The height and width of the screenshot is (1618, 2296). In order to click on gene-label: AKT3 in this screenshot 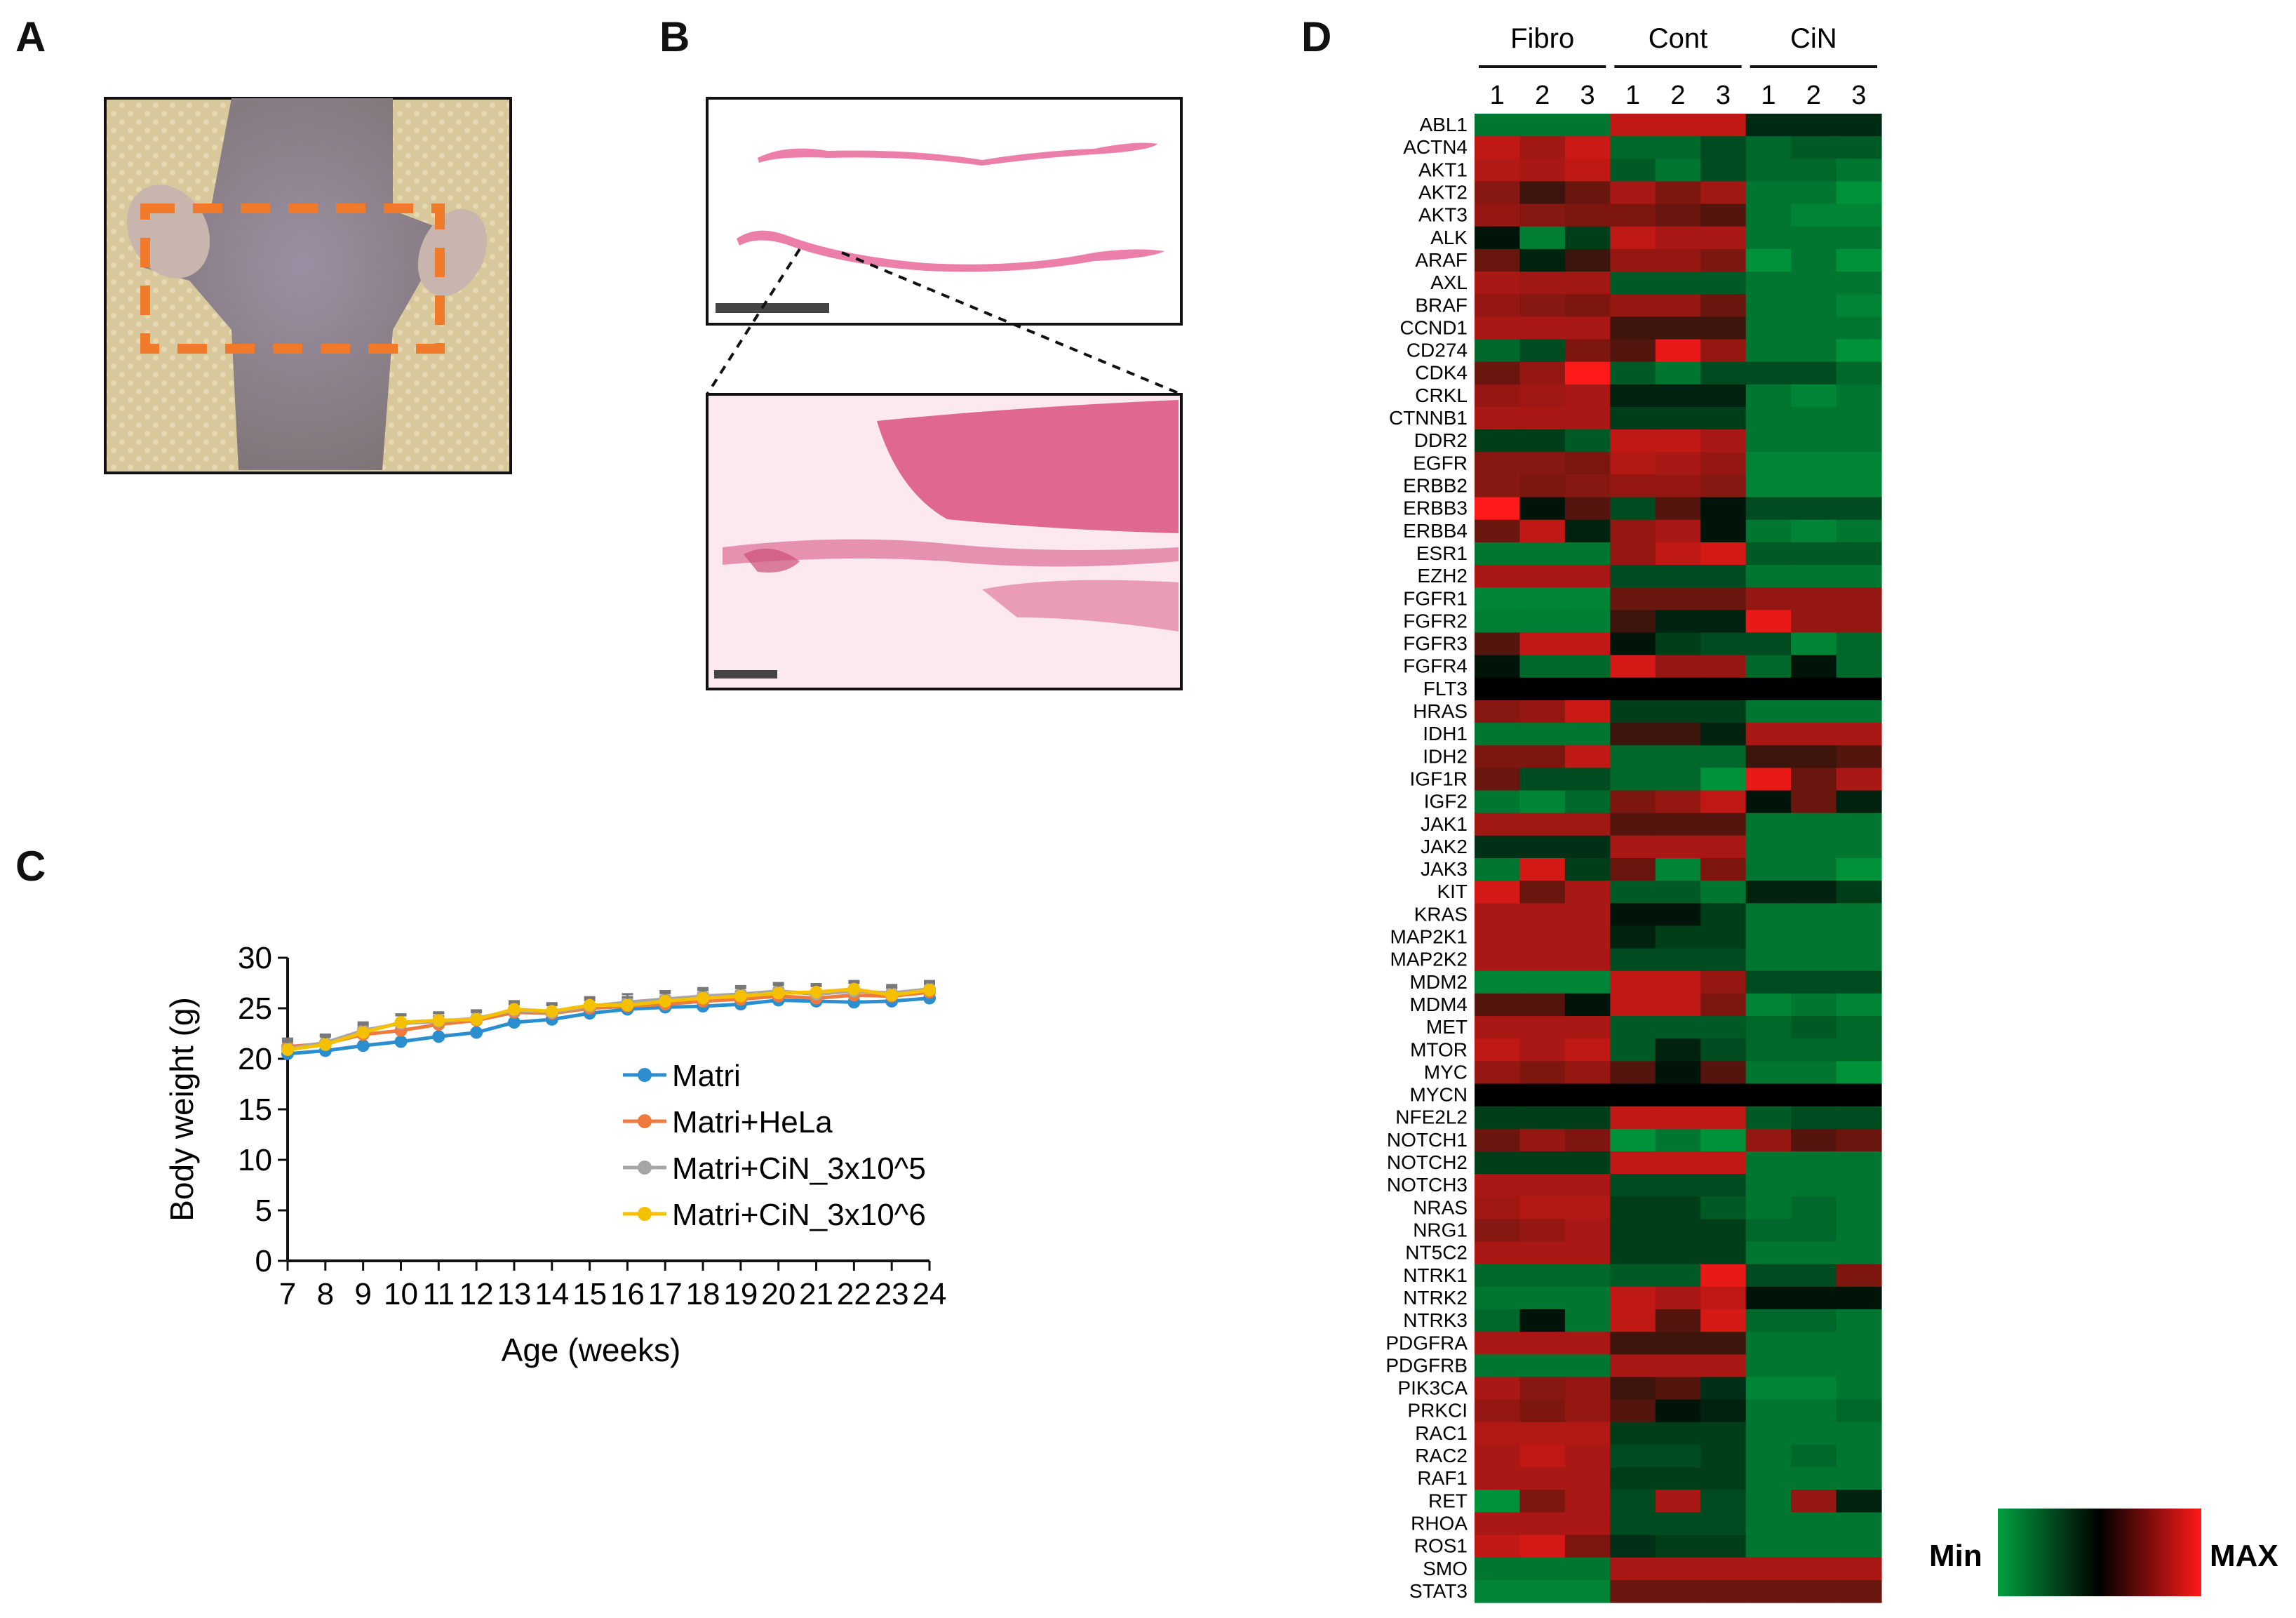, I will do `click(1443, 215)`.